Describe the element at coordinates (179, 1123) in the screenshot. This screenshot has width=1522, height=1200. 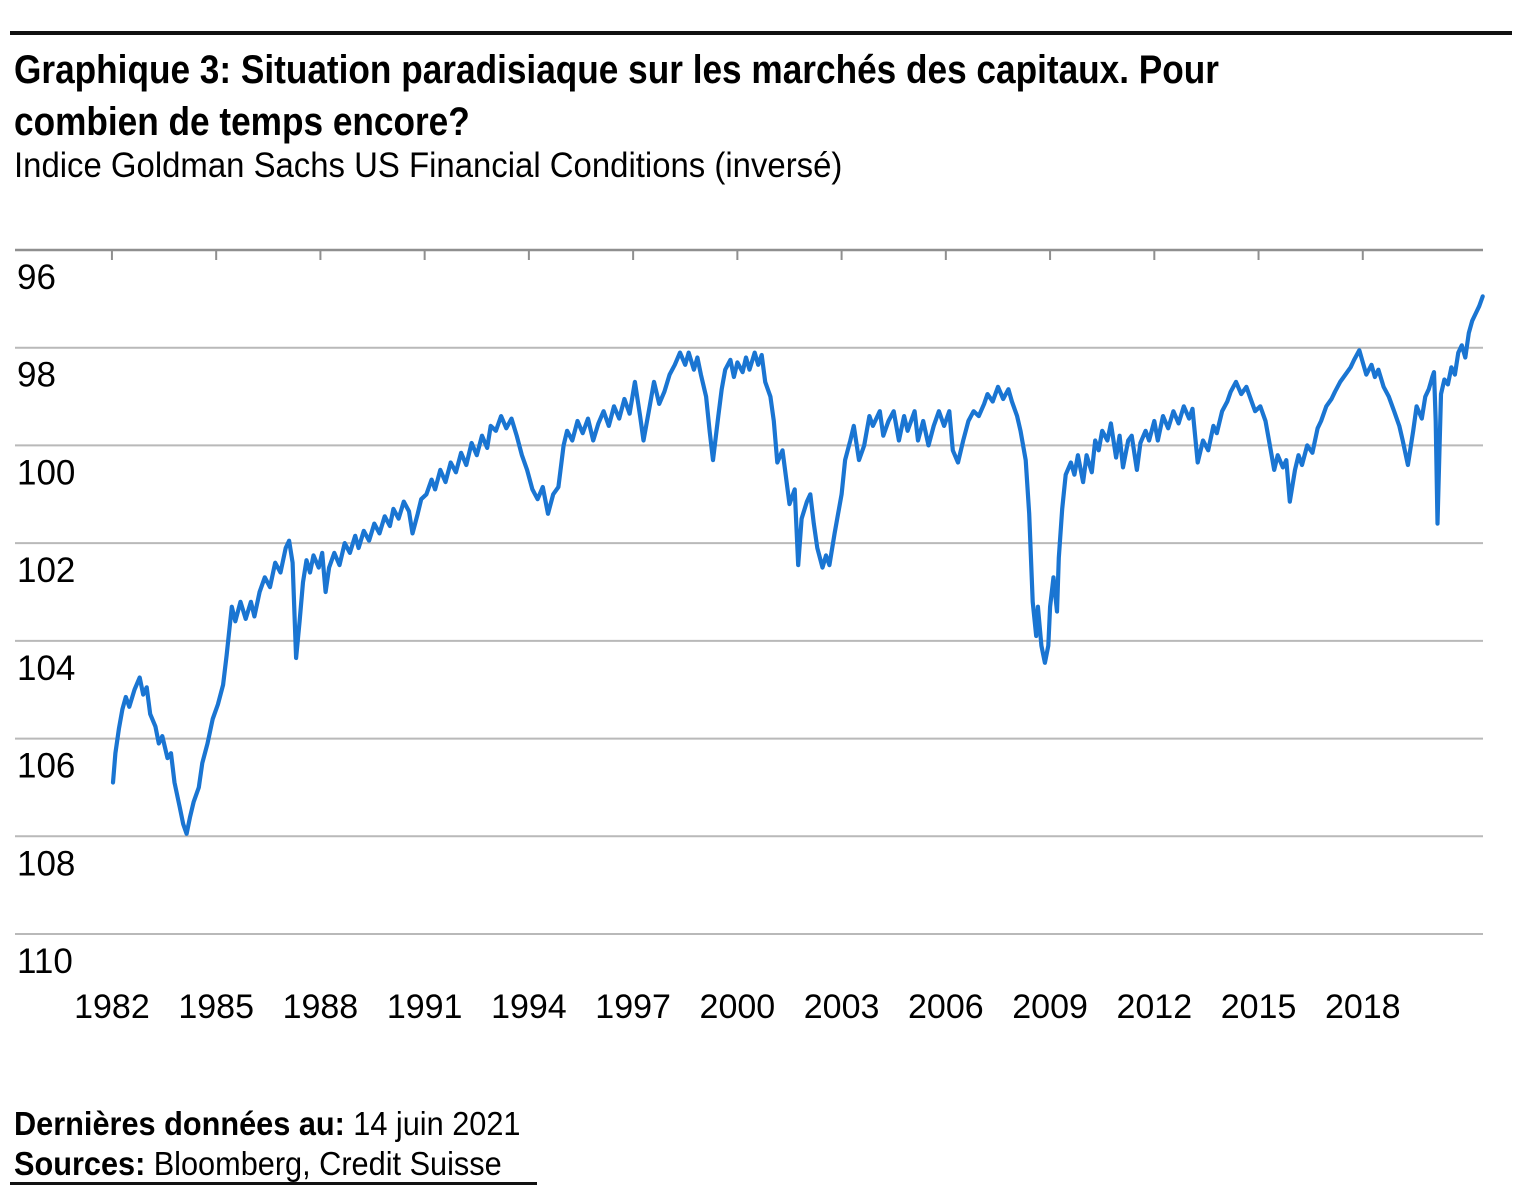
I see `footer-last-data-label: Dernières données au:` at that location.